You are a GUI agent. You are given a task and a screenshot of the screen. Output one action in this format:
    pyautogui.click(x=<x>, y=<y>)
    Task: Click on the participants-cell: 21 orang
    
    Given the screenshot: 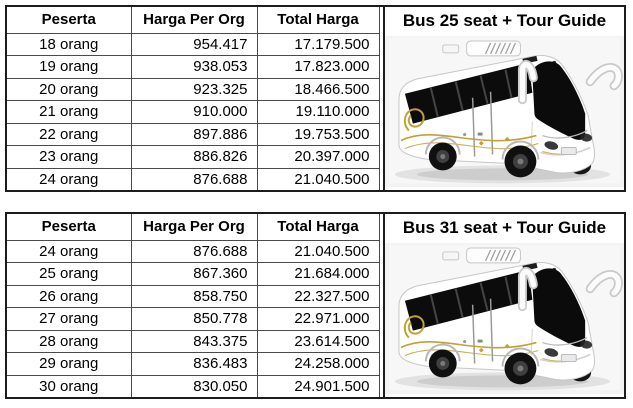 What is the action you would take?
    pyautogui.click(x=69, y=112)
    